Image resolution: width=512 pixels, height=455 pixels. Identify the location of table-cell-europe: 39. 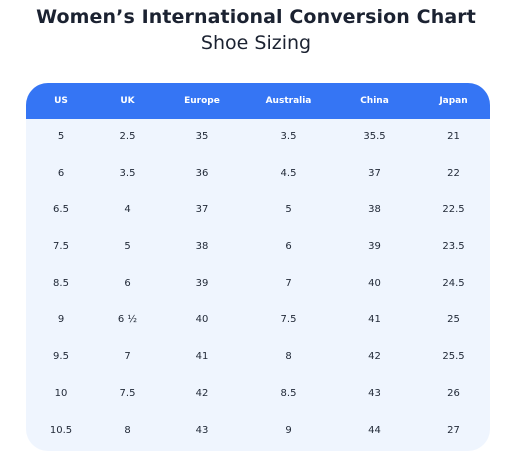
(202, 283).